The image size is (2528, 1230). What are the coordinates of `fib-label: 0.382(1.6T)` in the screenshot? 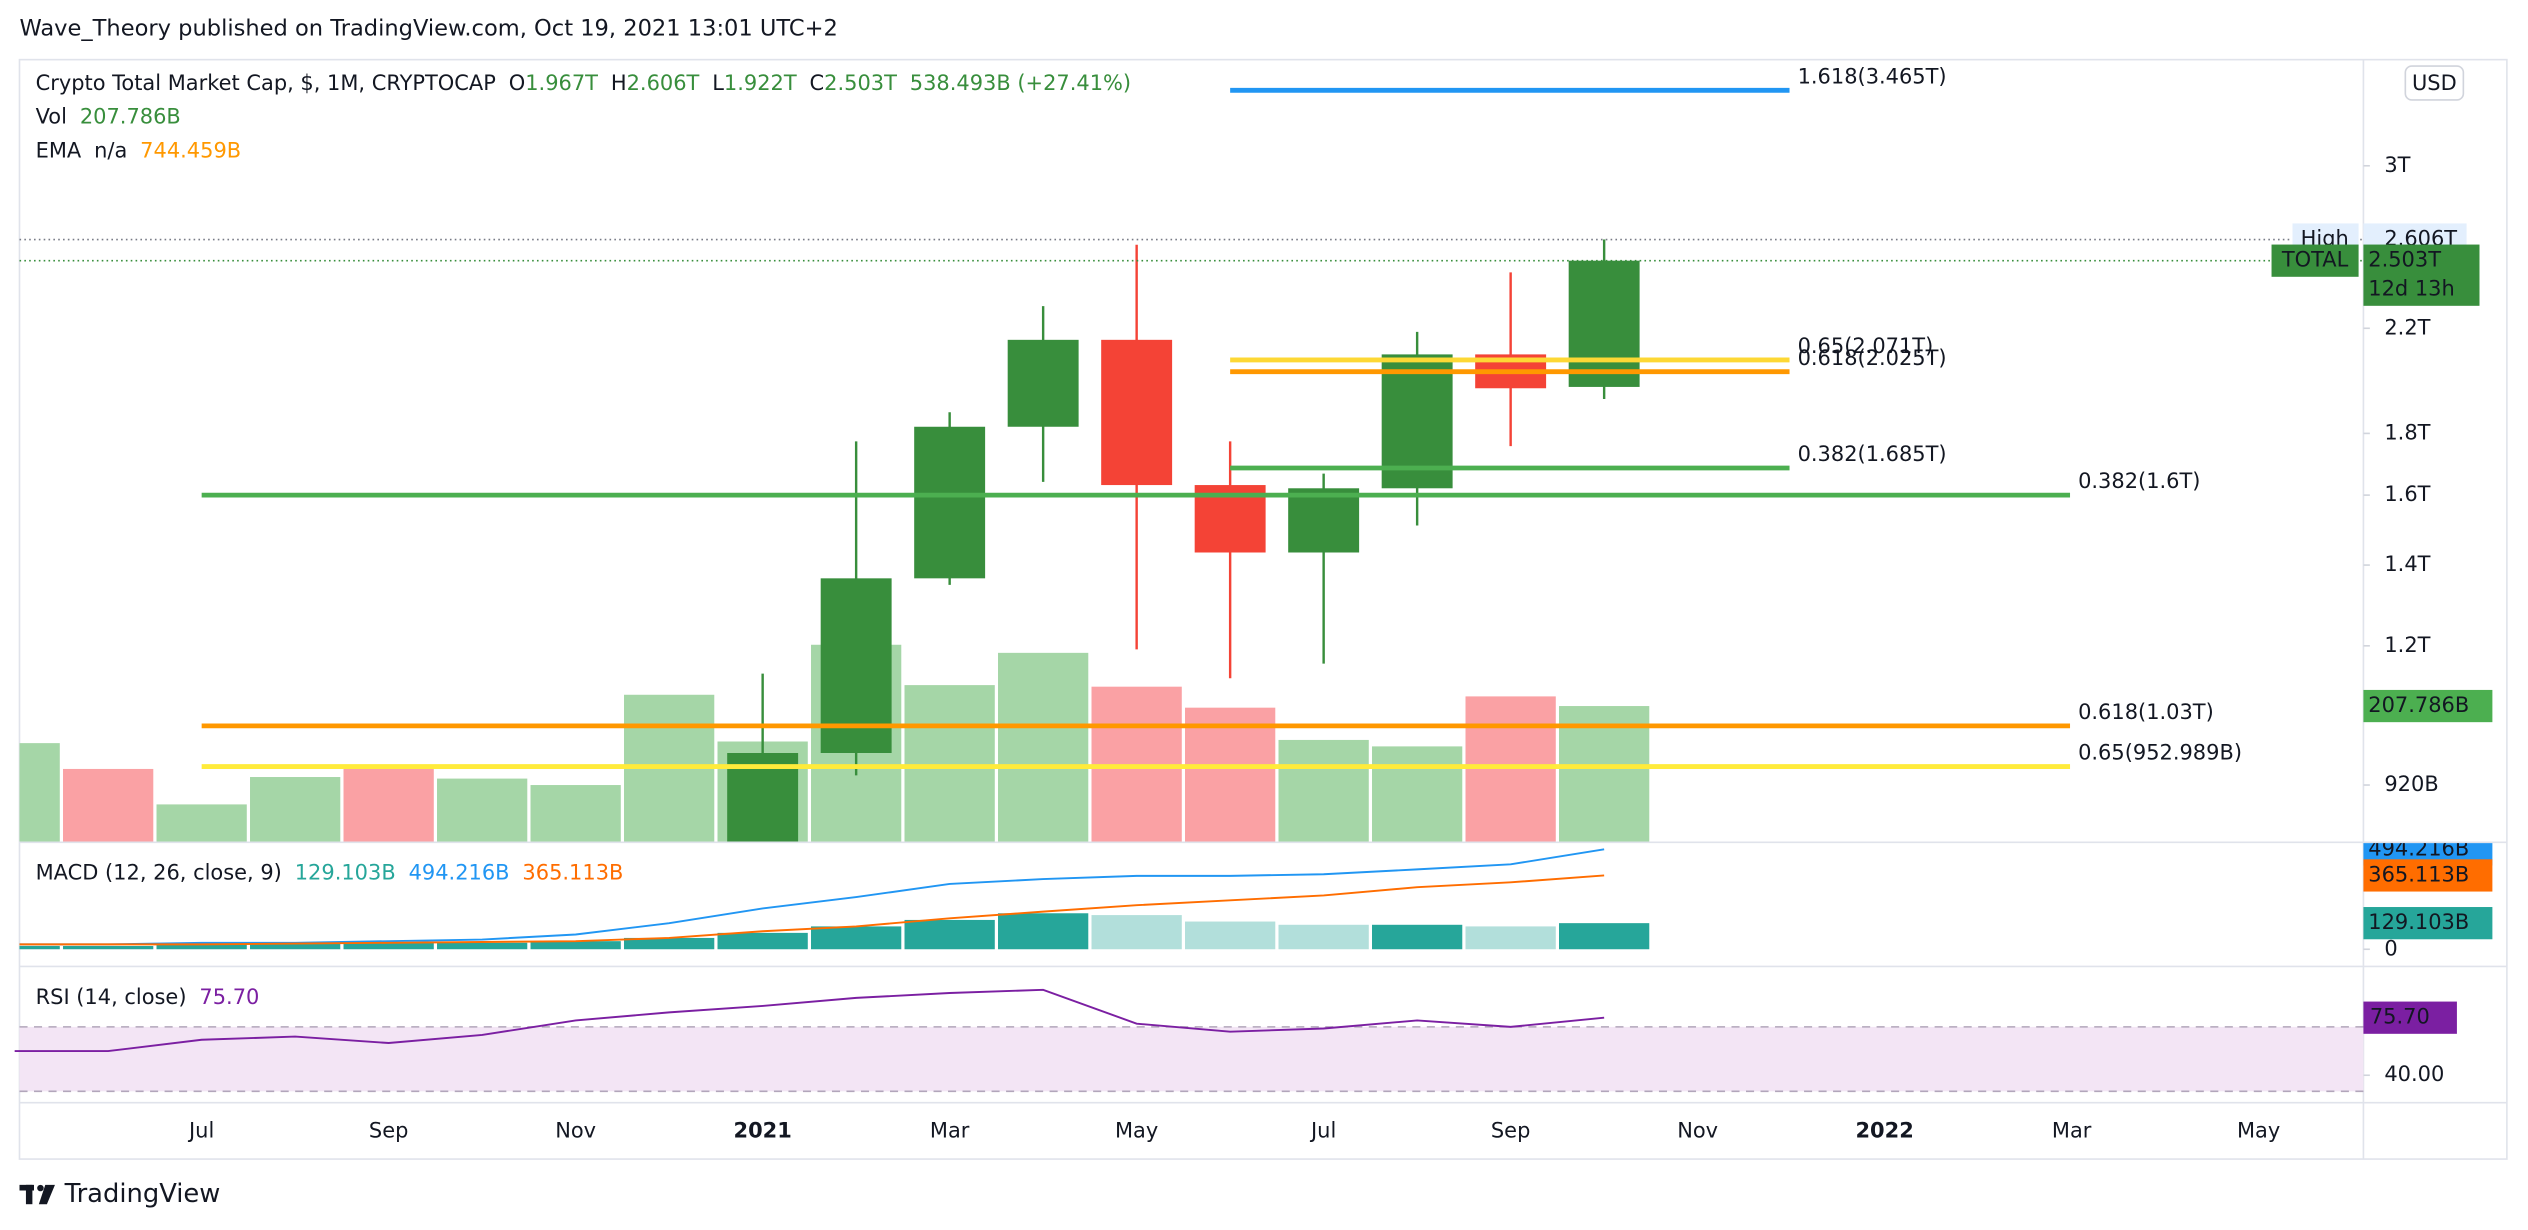 It's located at (2139, 481).